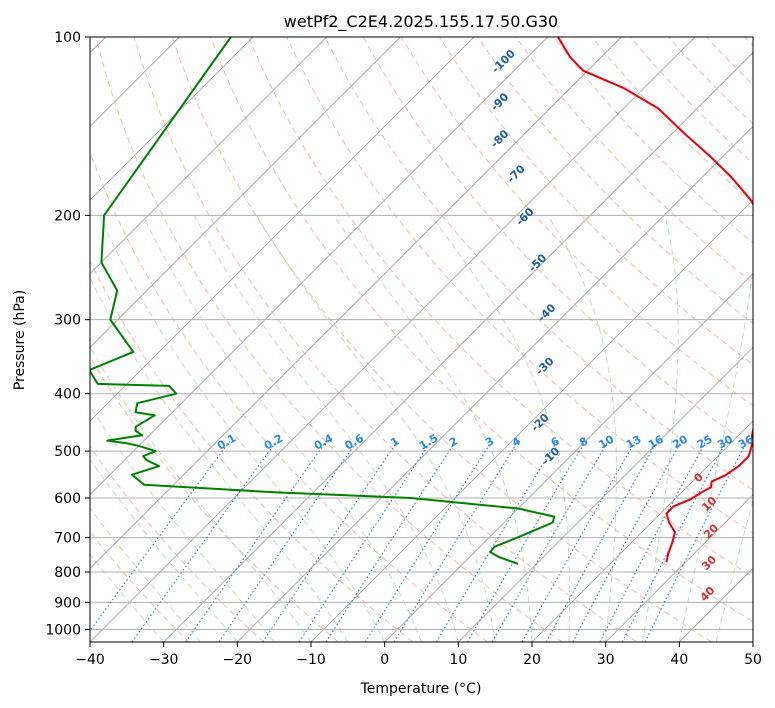  I want to click on y-tick-label: 400, so click(67, 395).